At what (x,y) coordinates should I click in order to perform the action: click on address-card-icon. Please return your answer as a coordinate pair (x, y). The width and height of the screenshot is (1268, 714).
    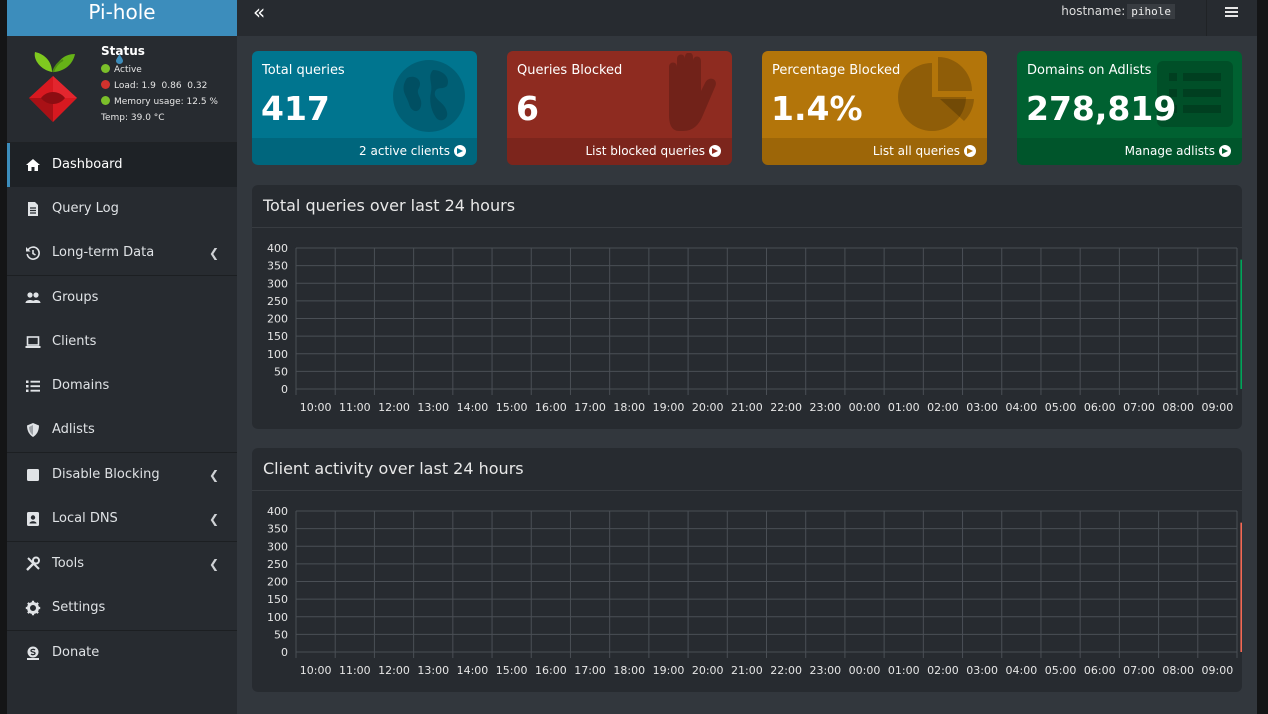
    Looking at the image, I should click on (33, 519).